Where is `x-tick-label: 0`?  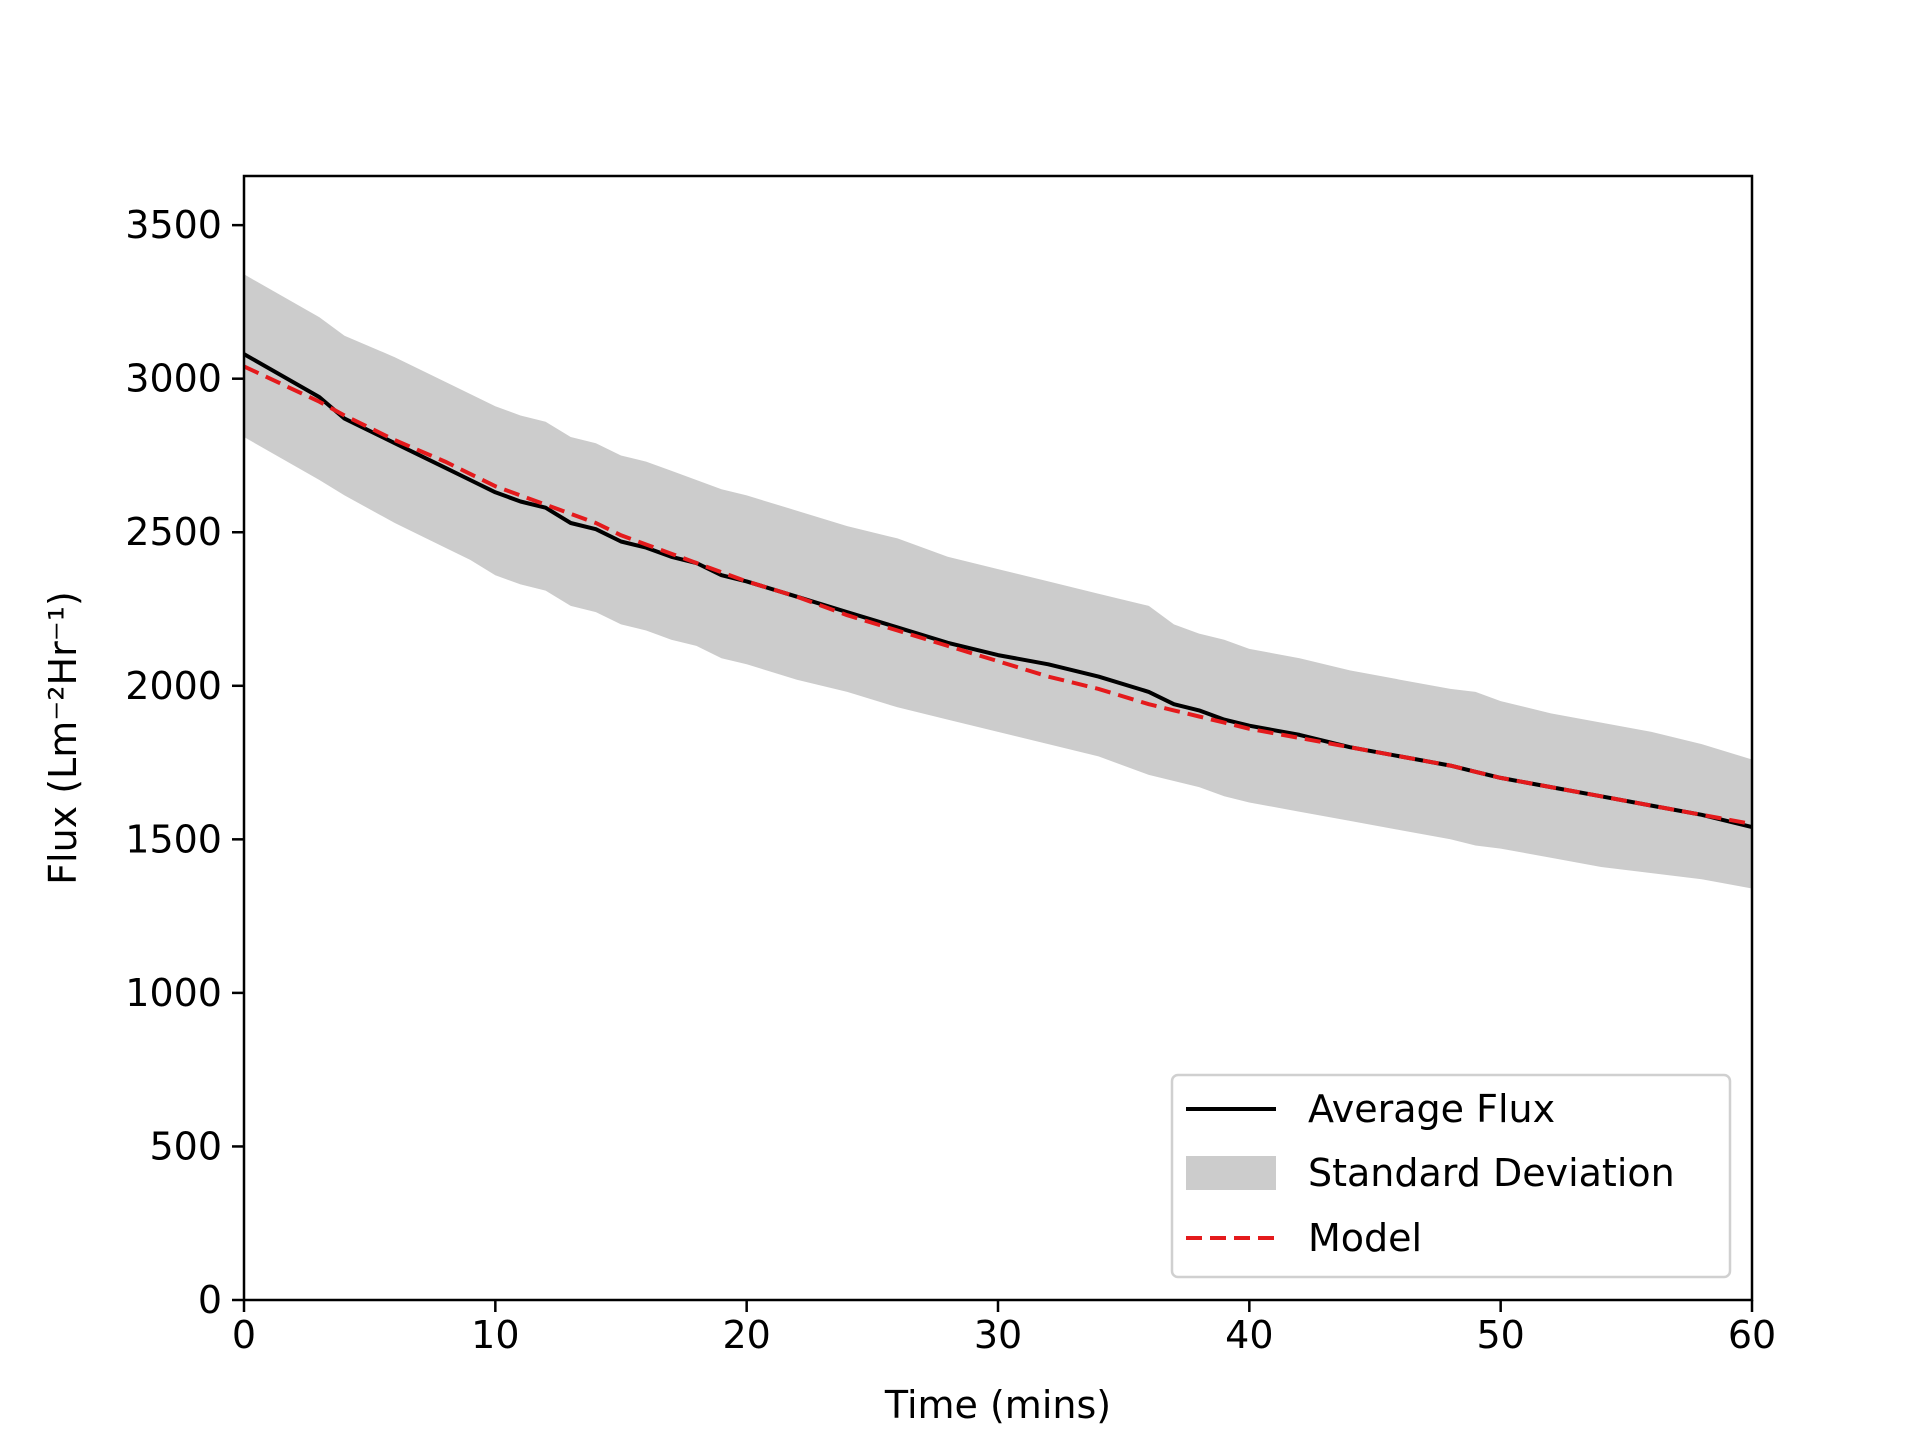
x-tick-label: 0 is located at coordinates (244, 1335).